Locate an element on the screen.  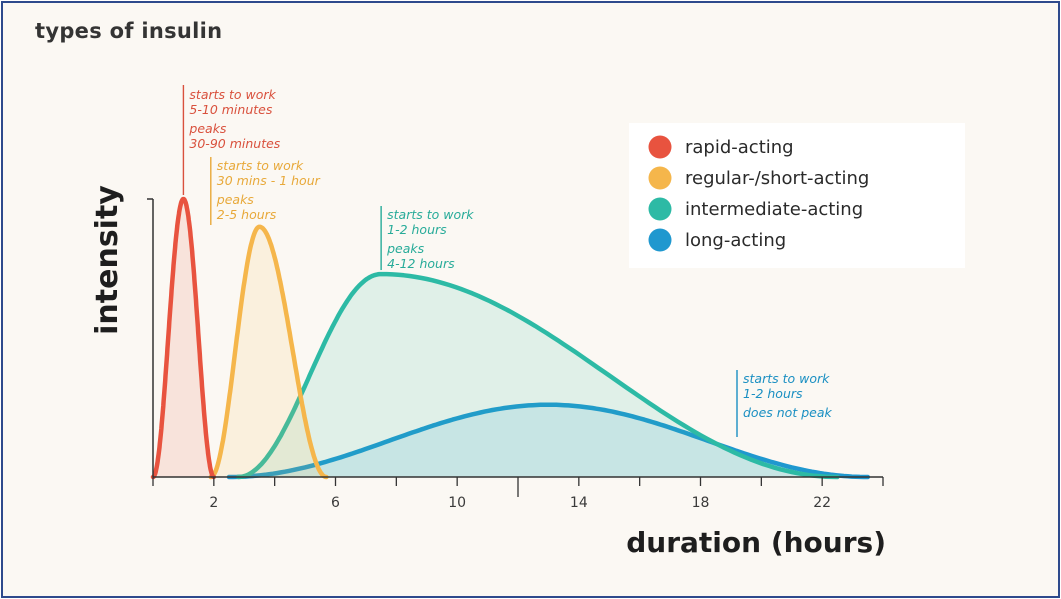
annotation-text: 4-12 hours is located at coordinates (421, 263).